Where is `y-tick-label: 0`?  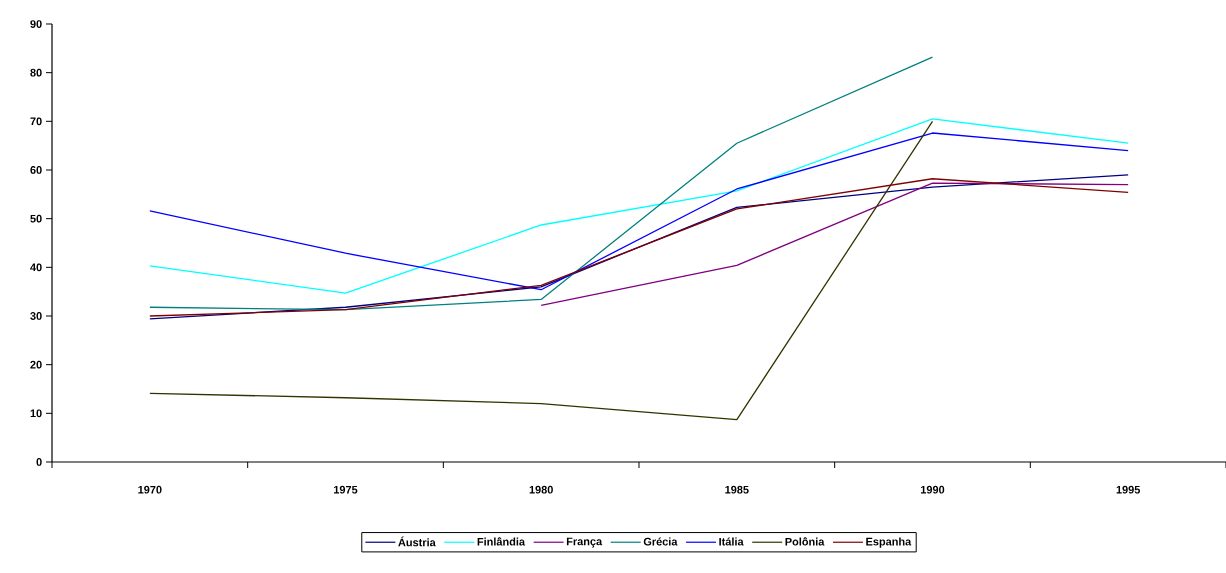
y-tick-label: 0 is located at coordinates (39, 462).